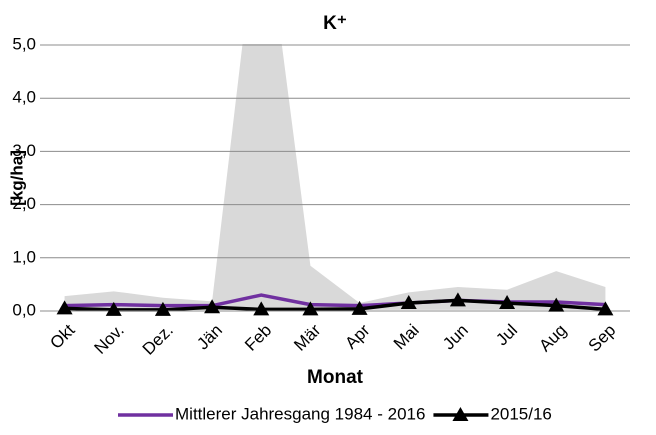 This screenshot has height=435, width=656. What do you see at coordinates (307, 337) in the screenshot?
I see `x-tick-label: Mär` at bounding box center [307, 337].